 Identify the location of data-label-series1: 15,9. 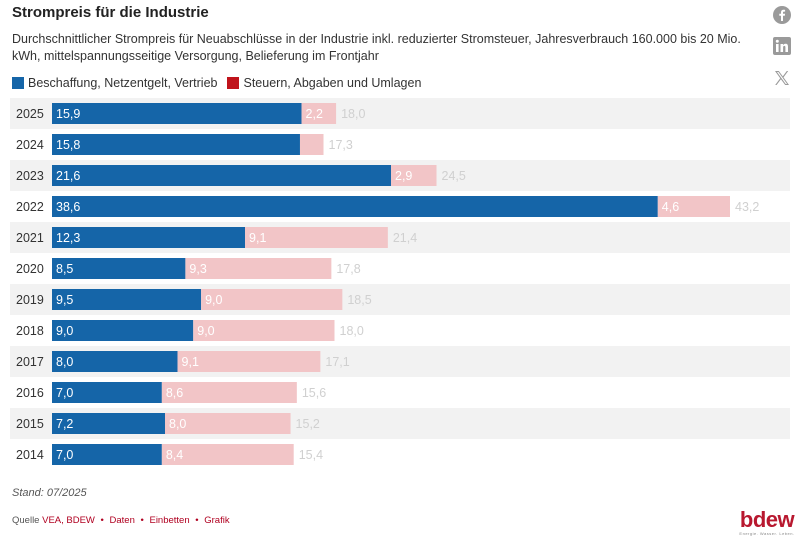
(68, 114).